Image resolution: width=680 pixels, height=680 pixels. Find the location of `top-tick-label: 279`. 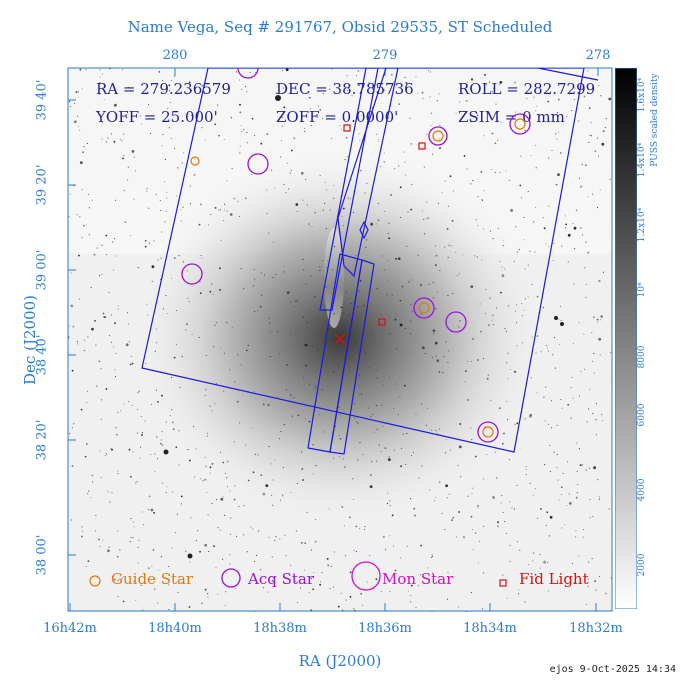

top-tick-label: 279 is located at coordinates (385, 55).